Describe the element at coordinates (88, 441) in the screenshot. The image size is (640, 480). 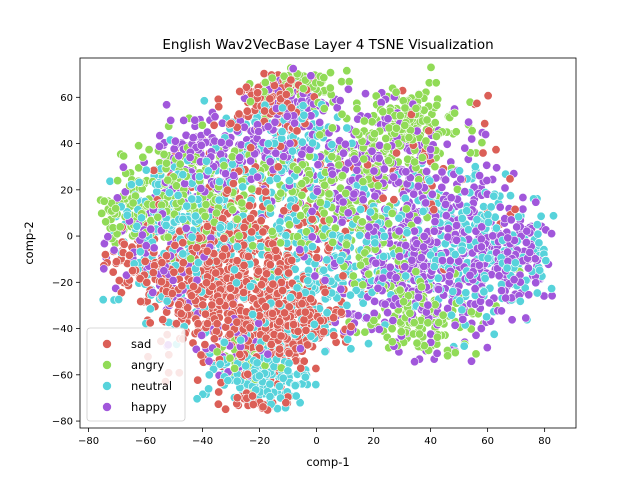
I see `x-tick-label: −80` at that location.